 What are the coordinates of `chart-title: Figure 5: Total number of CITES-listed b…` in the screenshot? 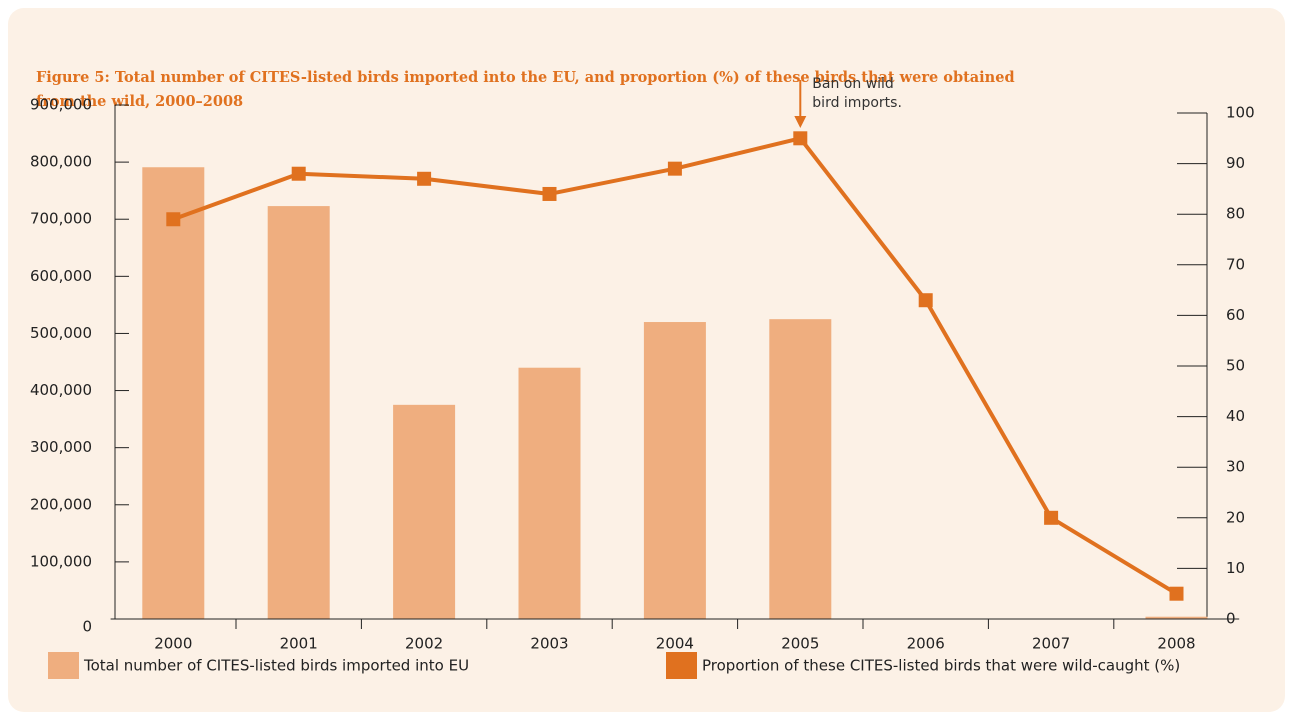 It's located at (525, 89).